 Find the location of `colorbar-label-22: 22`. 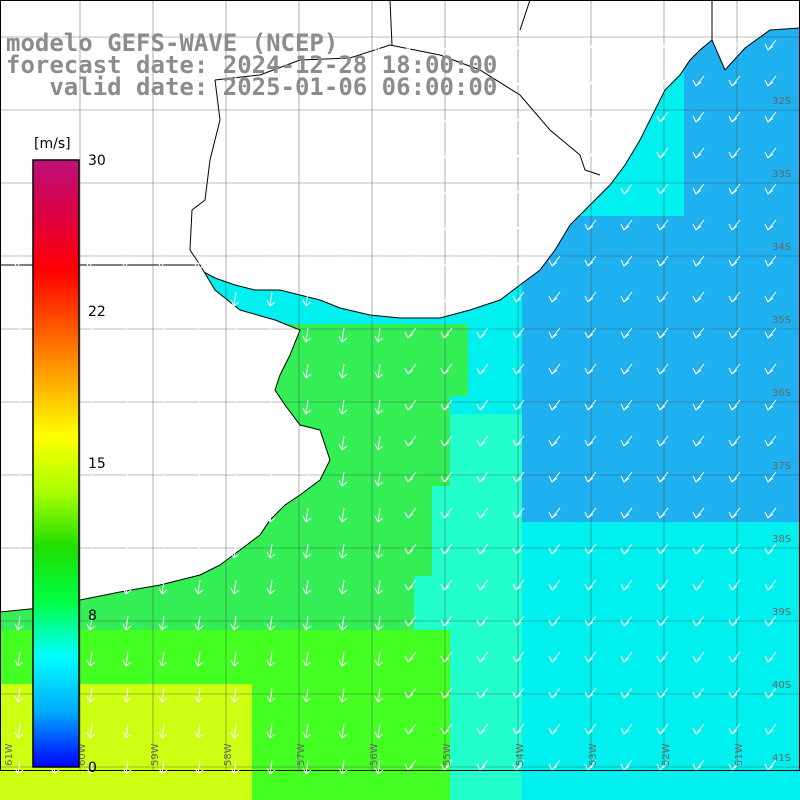

colorbar-label-22: 22 is located at coordinates (97, 312).